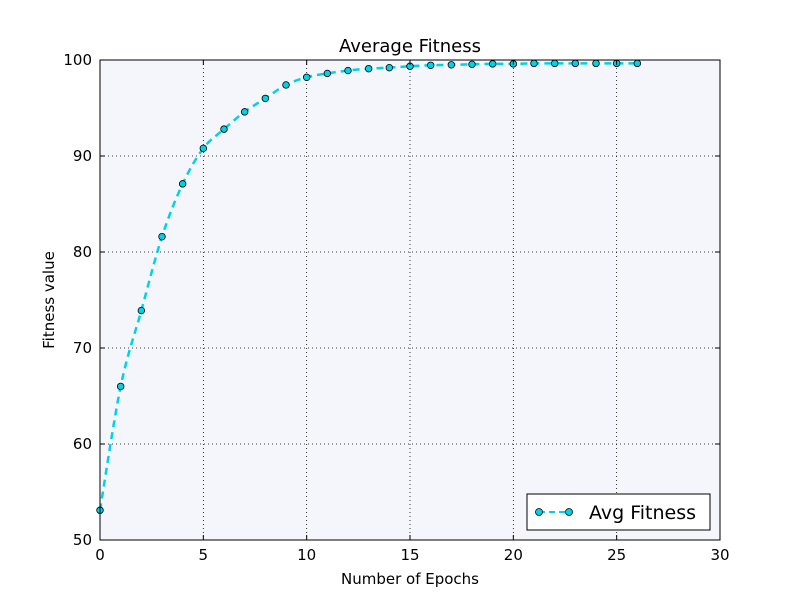 Image resolution: width=800 pixels, height=600 pixels. I want to click on y-tick-label: 100, so click(77, 60).